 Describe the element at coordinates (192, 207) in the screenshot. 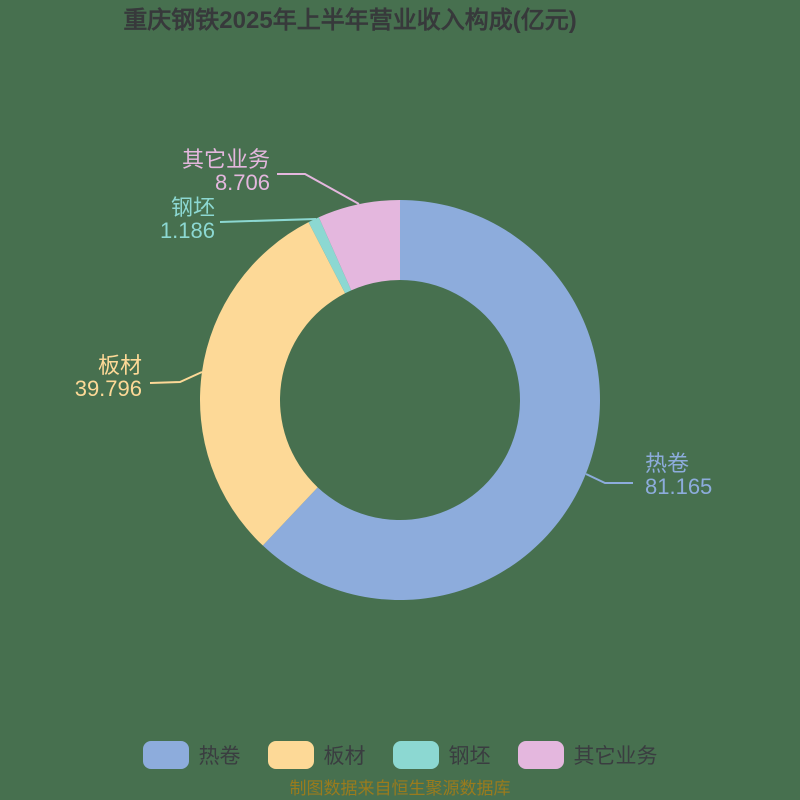

I see `slice-label-name: 钢坯` at that location.